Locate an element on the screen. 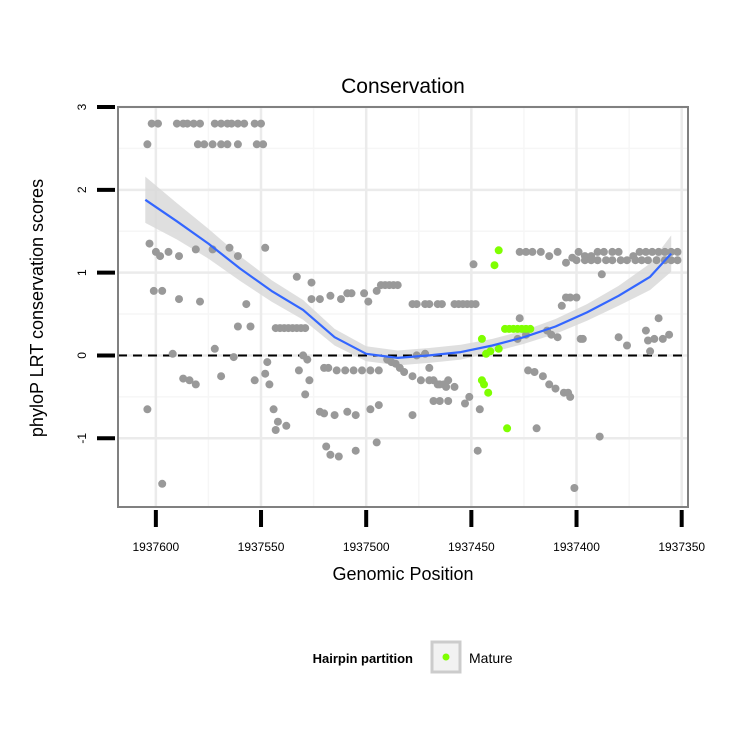 This screenshot has height=750, width=750. points-mature is located at coordinates (506, 339).